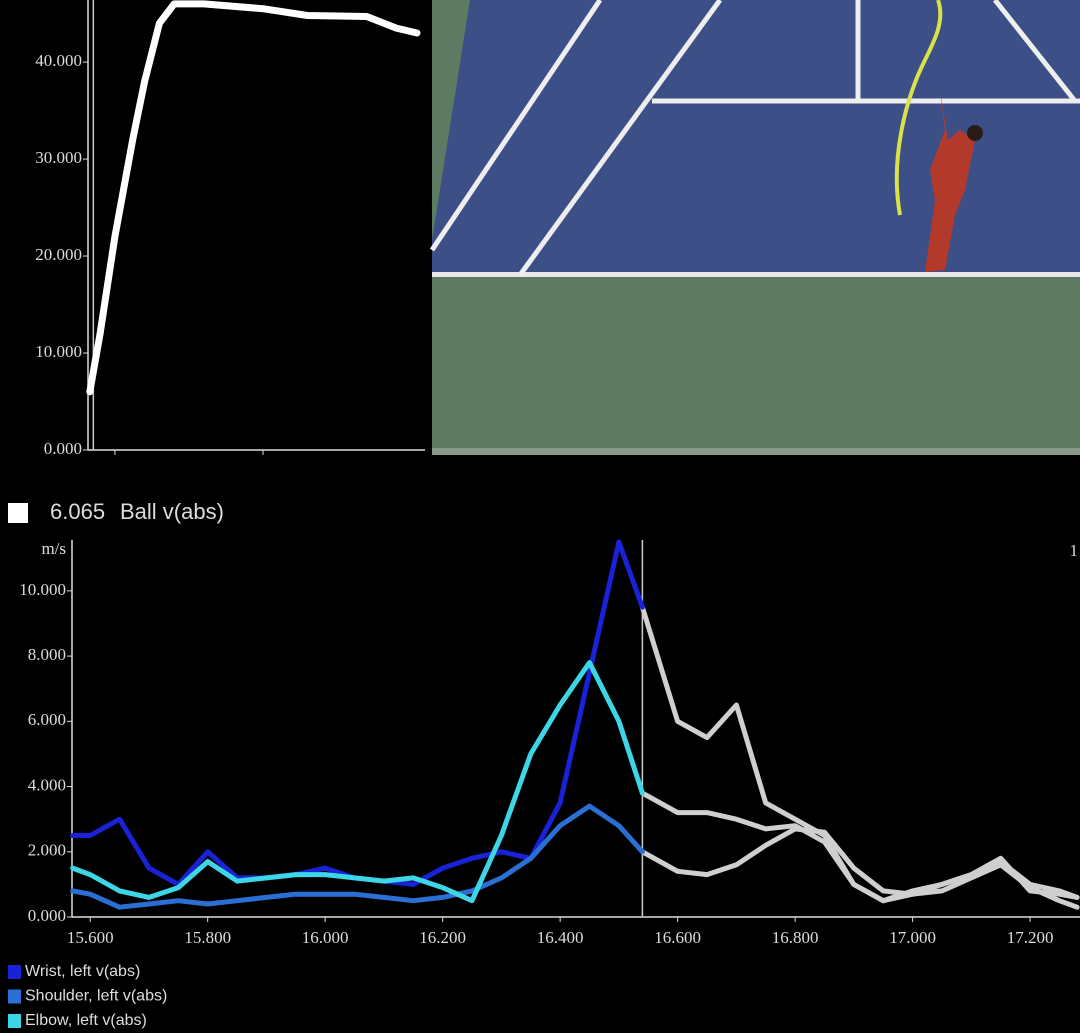 This screenshot has height=1033, width=1080. I want to click on y-tick-label: 8.000, so click(47, 654).